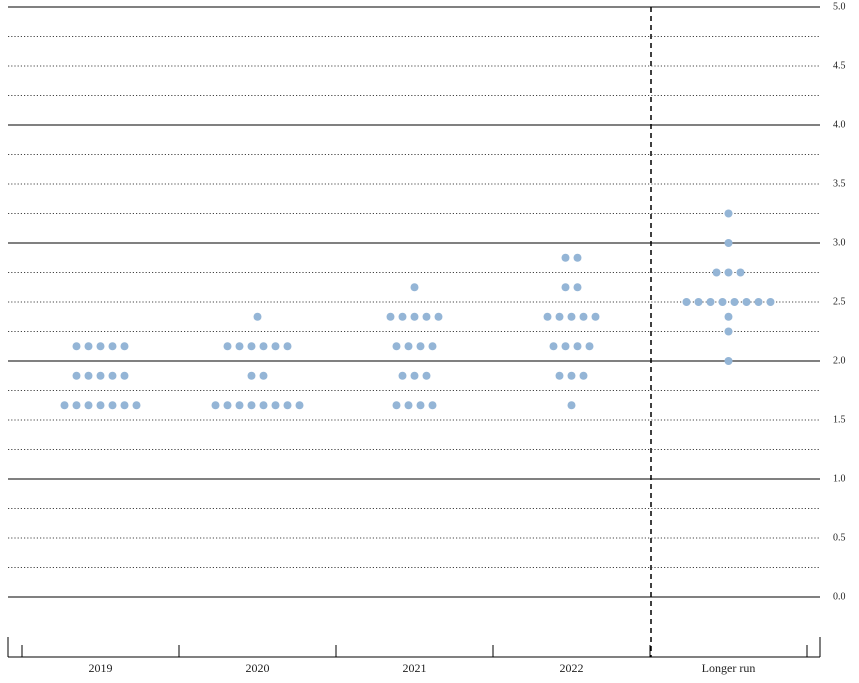  I want to click on y-tick-label: 2.5, so click(839, 301).